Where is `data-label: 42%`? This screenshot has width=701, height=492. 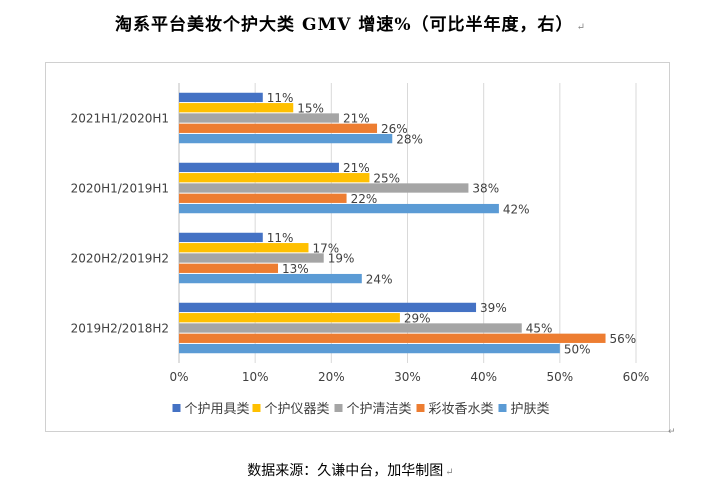
data-label: 42% is located at coordinates (516, 209).